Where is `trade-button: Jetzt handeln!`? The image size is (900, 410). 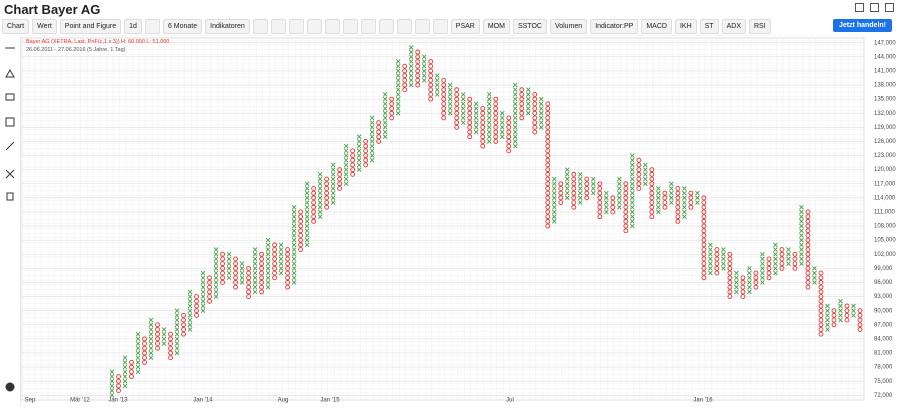
trade-button: Jetzt handeln! is located at coordinates (862, 25).